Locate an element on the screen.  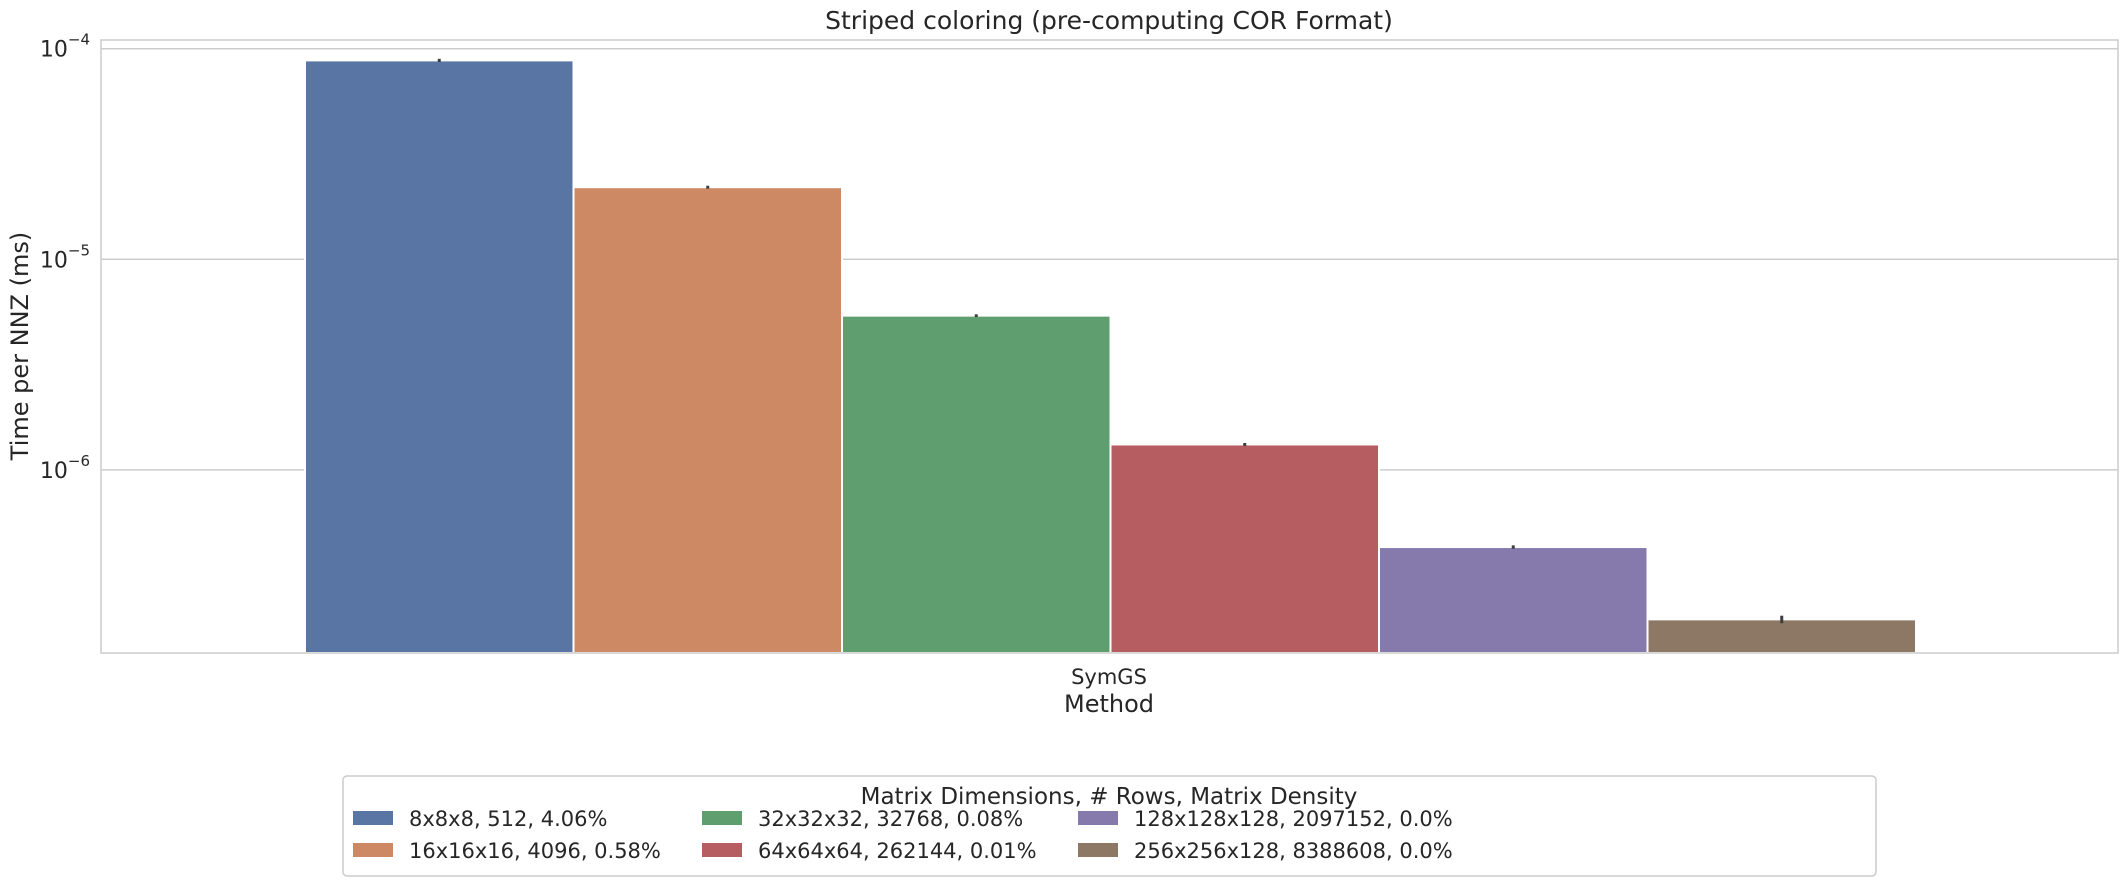
y-tick-exponent: −6 is located at coordinates (79, 461).